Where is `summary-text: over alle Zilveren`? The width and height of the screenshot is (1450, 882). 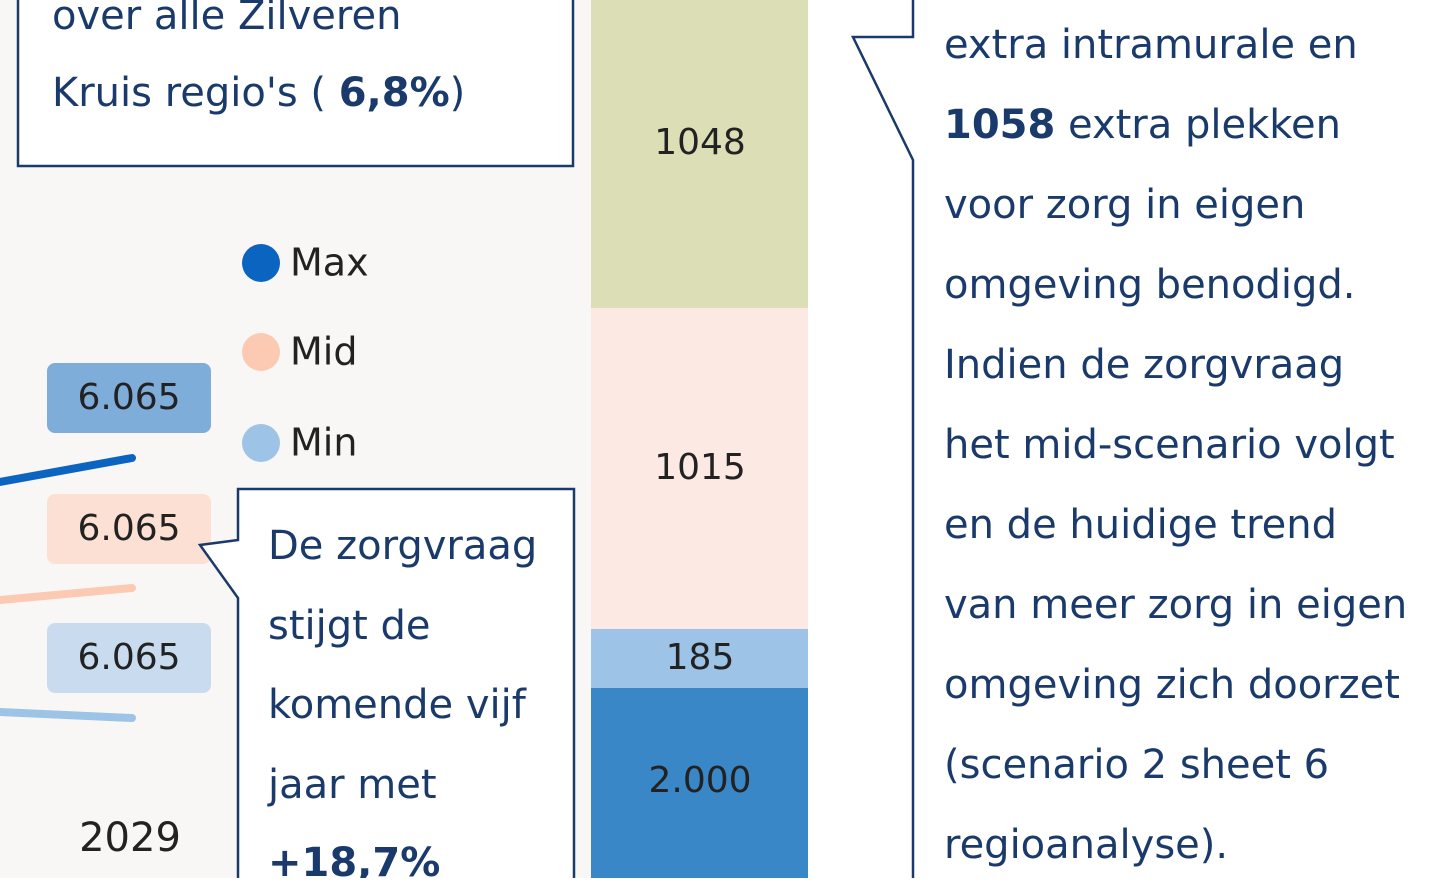 summary-text: over alle Zilveren is located at coordinates (226, 19).